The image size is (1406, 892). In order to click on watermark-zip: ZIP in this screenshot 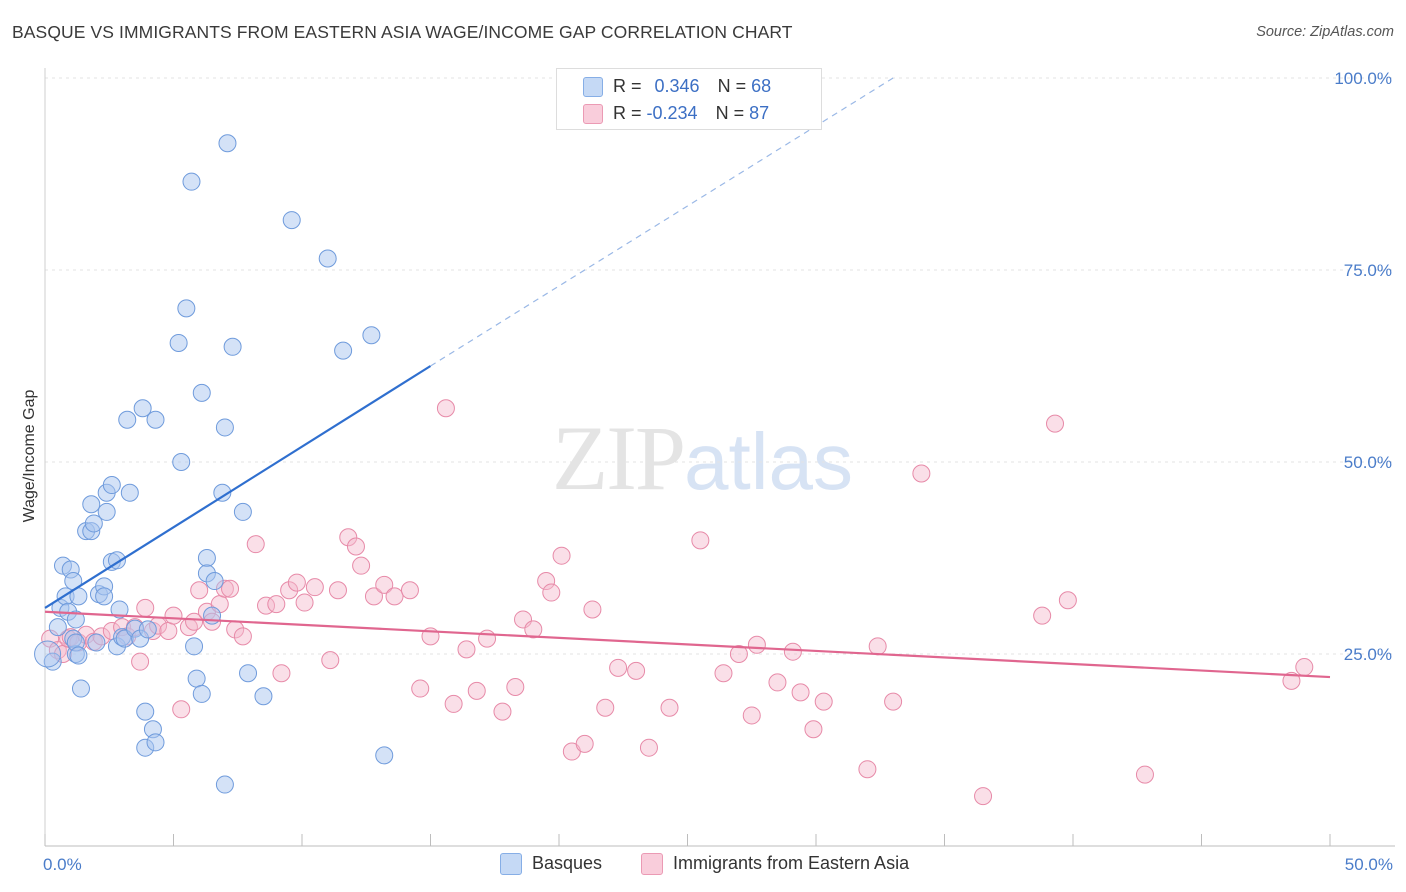, I will do `click(619, 458)`.